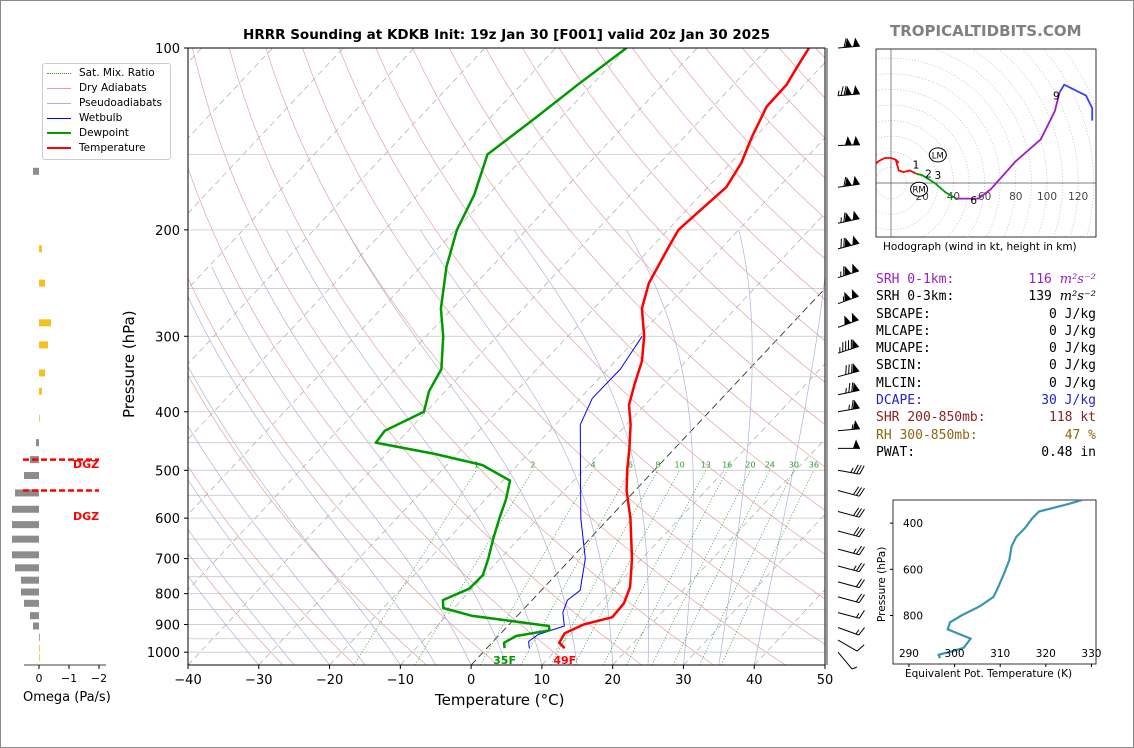  I want to click on hodograph-tick-label: 120, so click(1078, 197).